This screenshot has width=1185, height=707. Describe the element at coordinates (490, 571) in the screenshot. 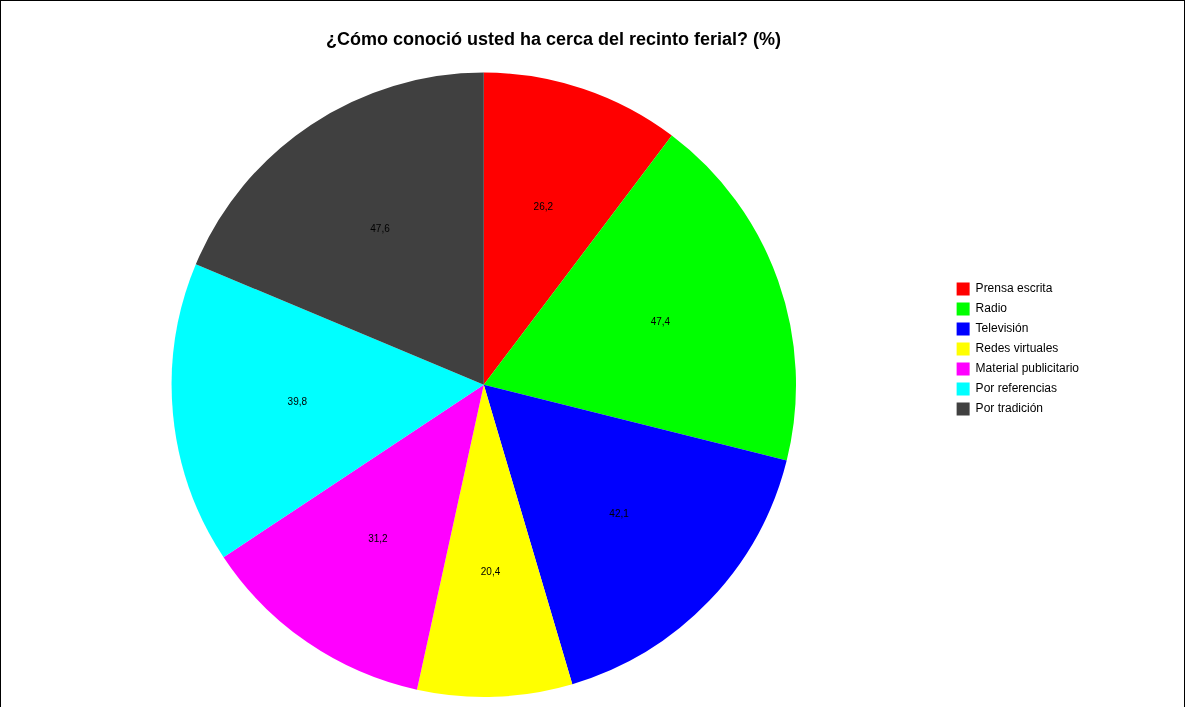

I see `data-label: 20,4` at that location.